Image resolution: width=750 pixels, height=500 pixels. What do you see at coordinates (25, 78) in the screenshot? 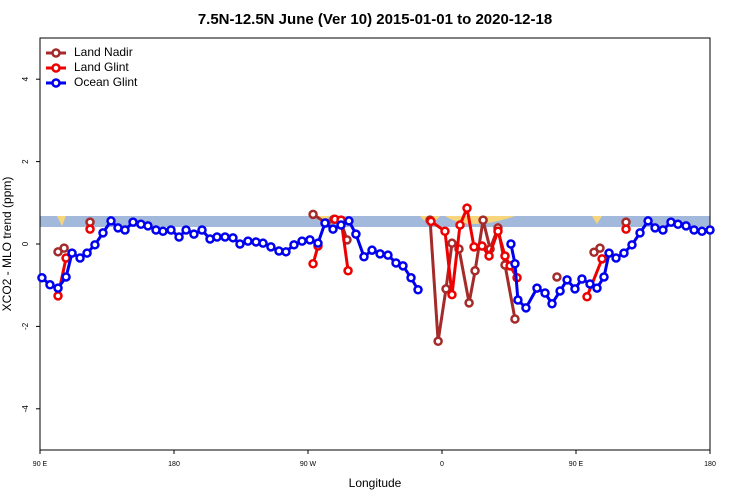
I see `y-tick-label: 4` at bounding box center [25, 78].